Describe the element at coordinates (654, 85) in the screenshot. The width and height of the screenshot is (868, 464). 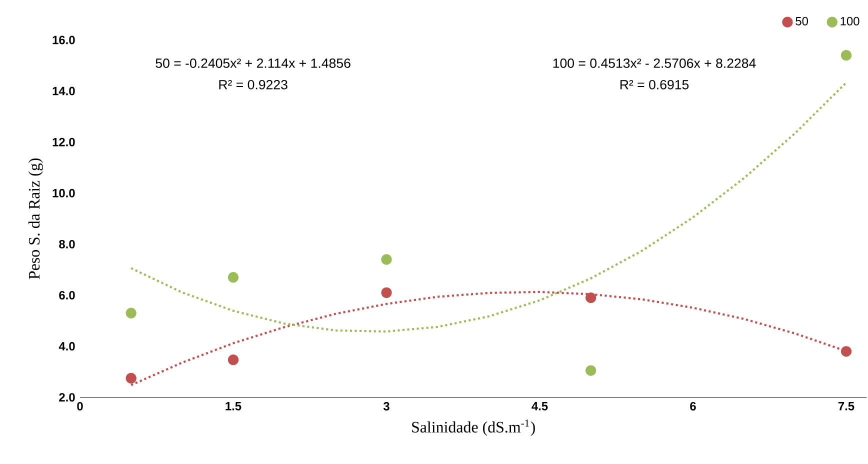
I see `annotation: R² = 0.6915` at that location.